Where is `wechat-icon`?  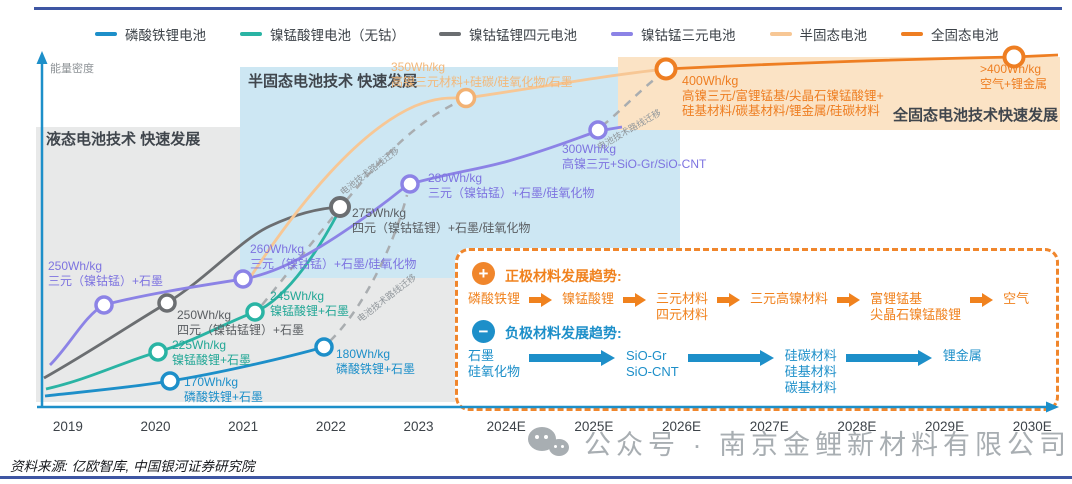 wechat-icon is located at coordinates (551, 443).